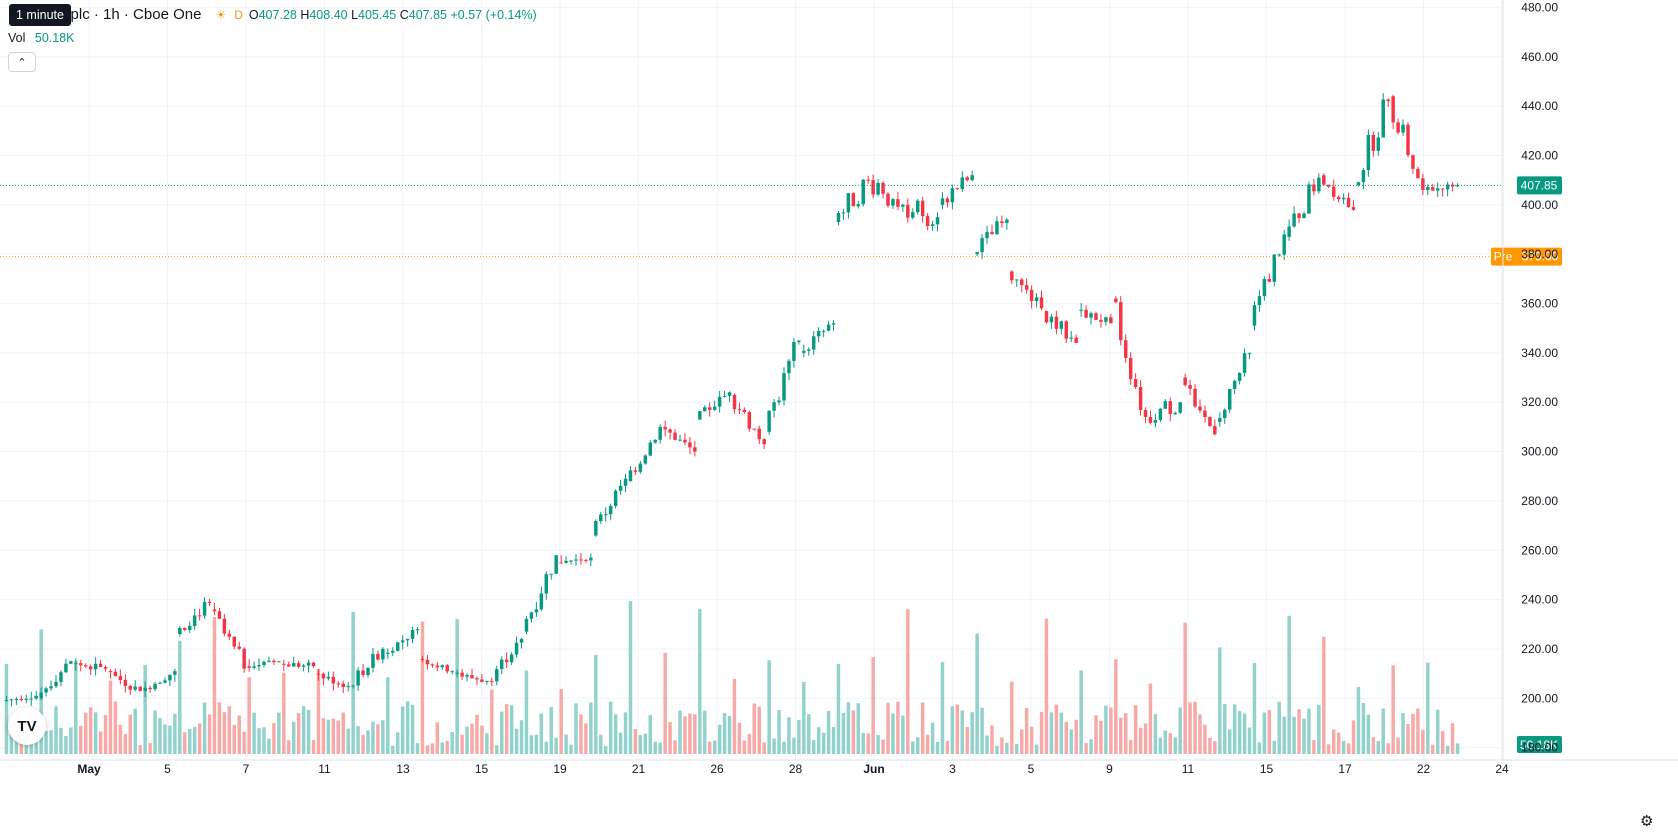  Describe the element at coordinates (1539, 745) in the screenshot. I see `volume-axis-label: 50.18K` at that location.